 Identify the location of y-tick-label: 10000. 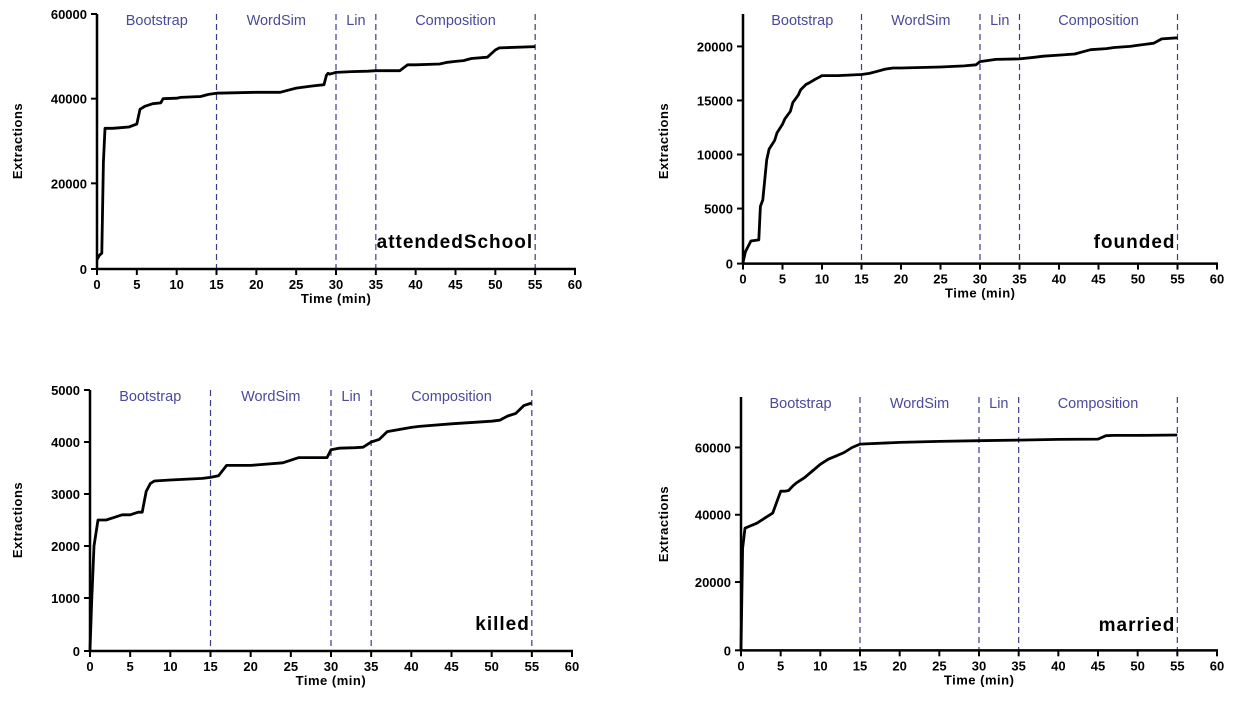
(715, 155).